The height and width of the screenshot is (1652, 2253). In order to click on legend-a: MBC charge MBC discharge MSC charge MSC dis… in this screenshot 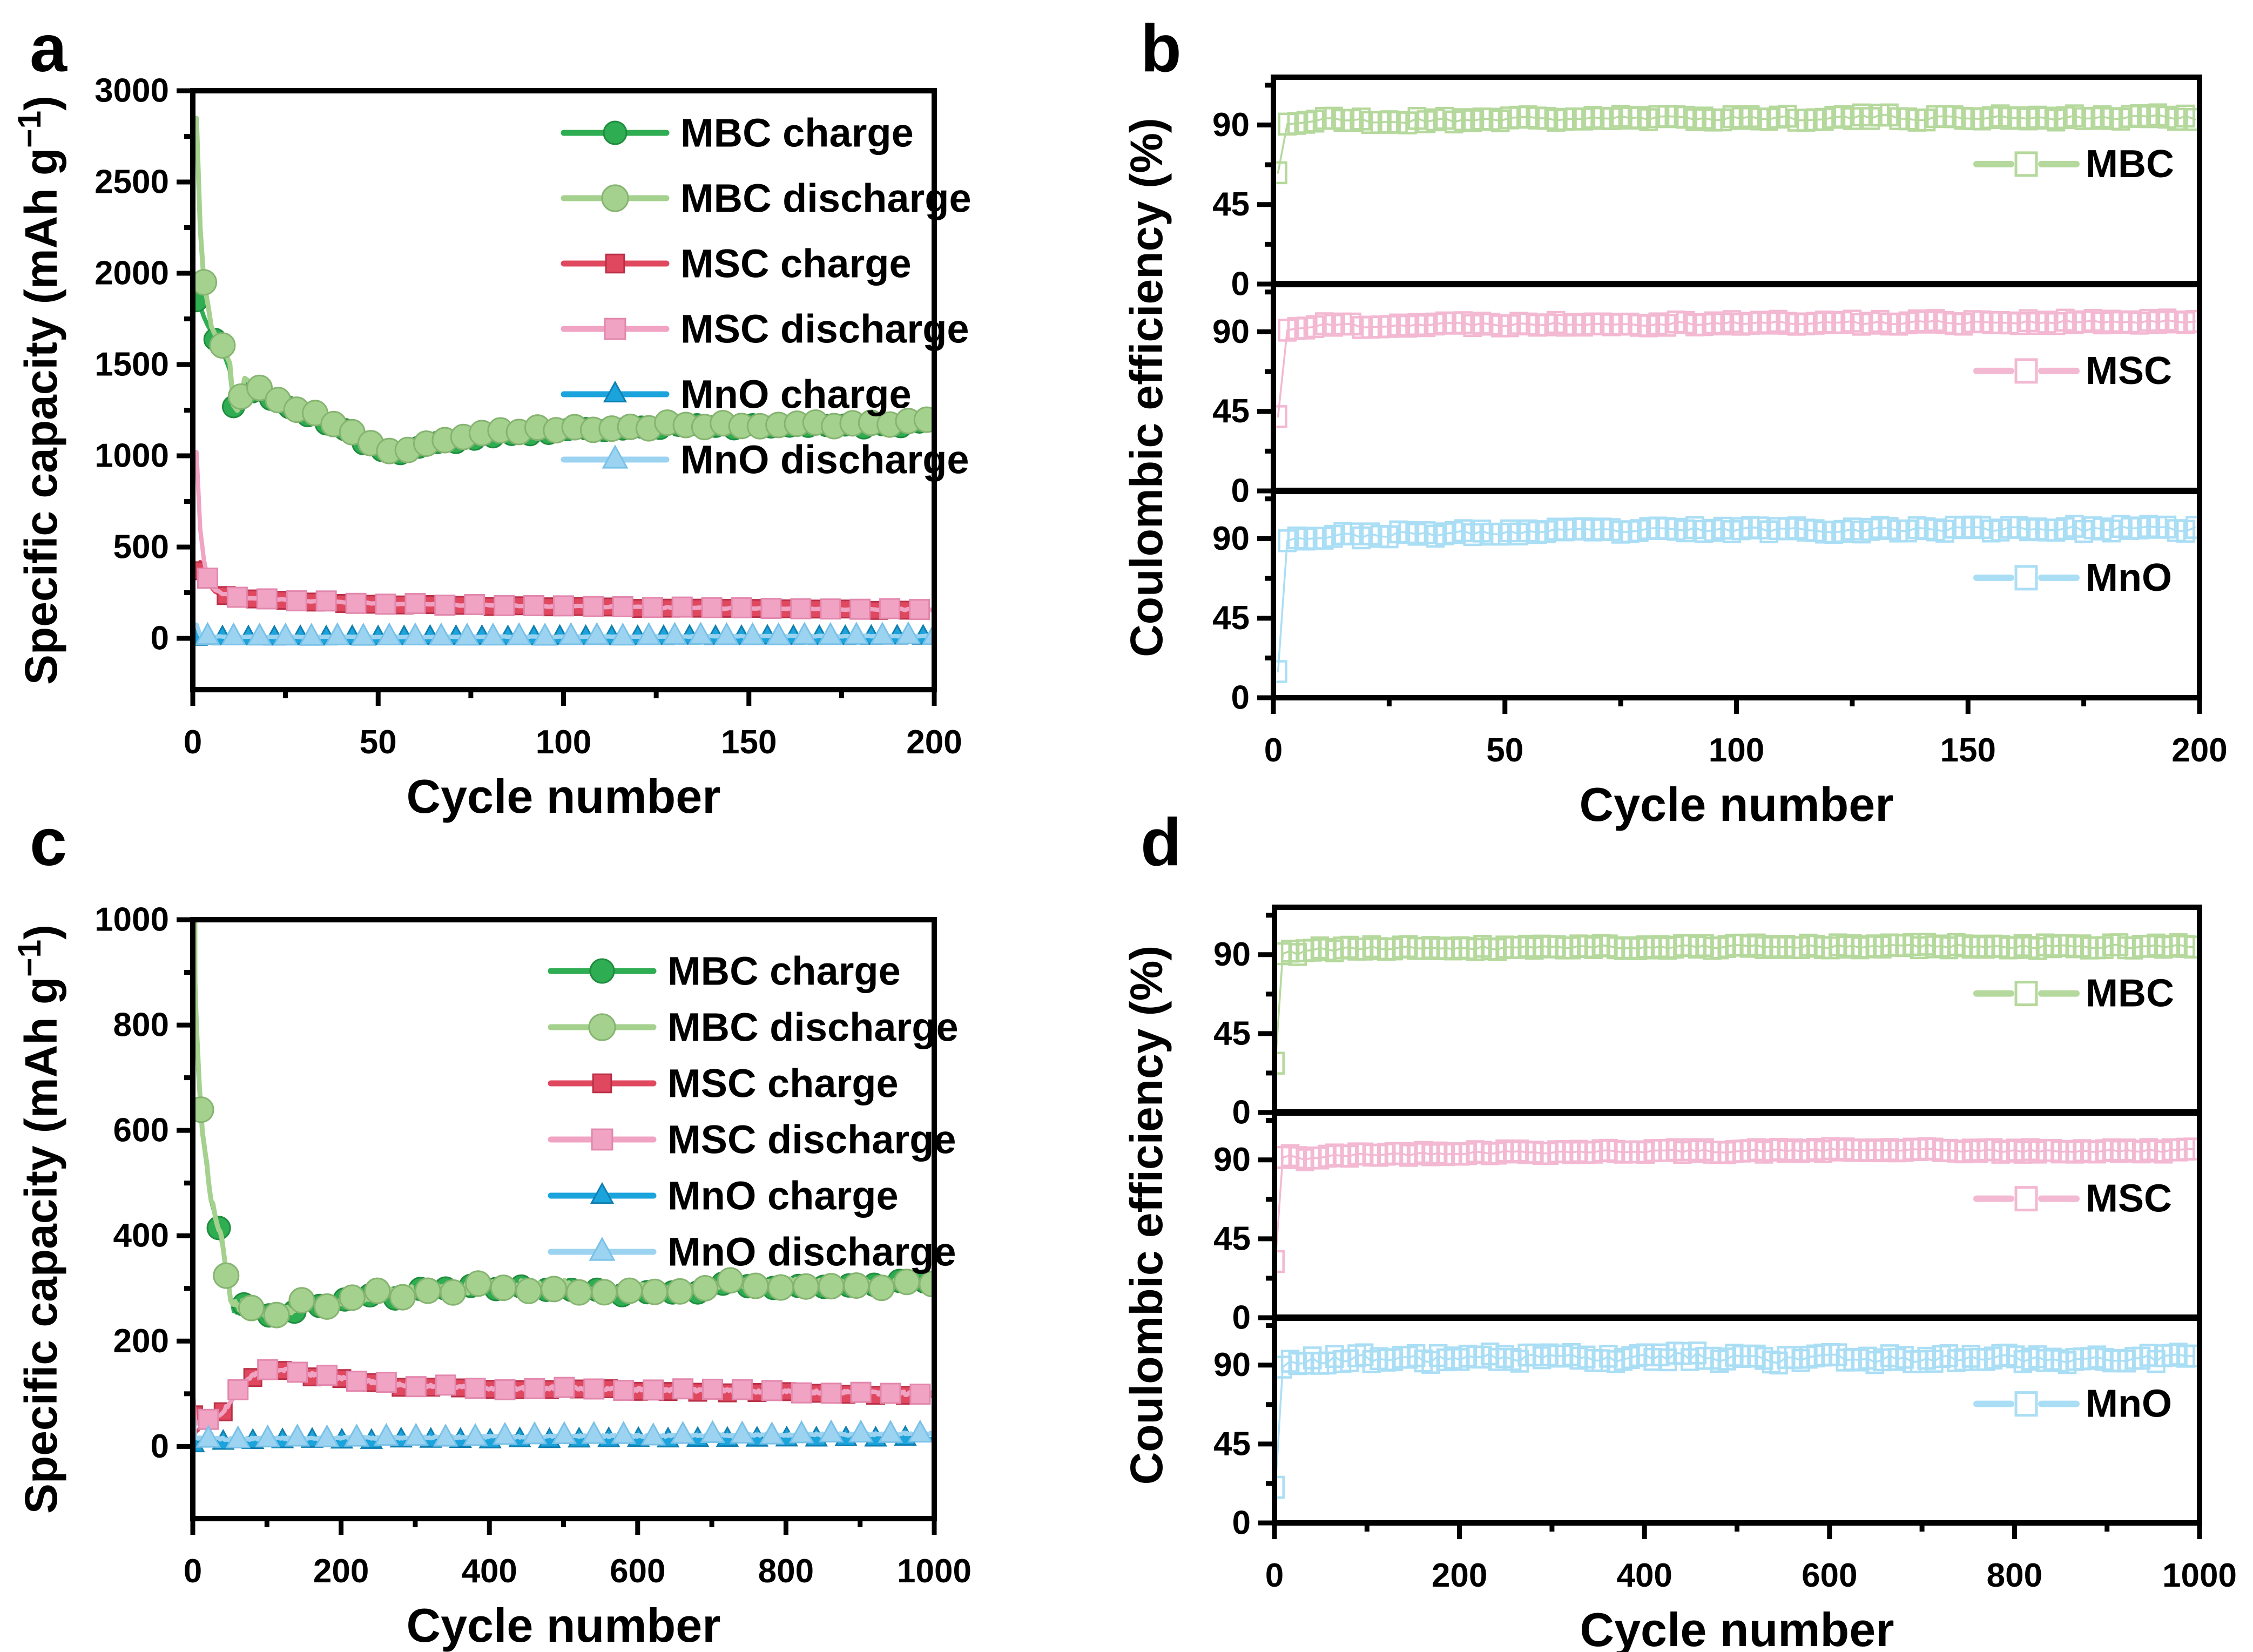, I will do `click(767, 297)`.